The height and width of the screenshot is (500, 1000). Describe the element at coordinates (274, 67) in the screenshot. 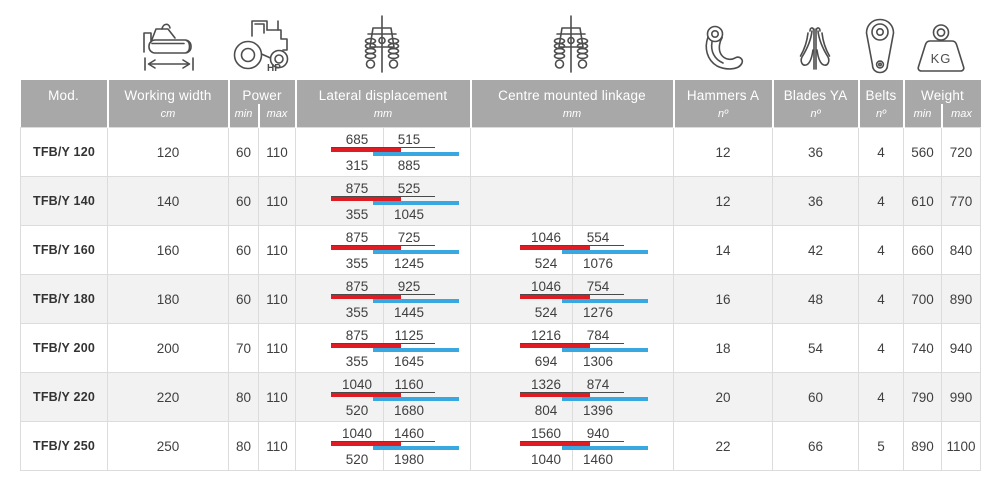

I see `hp-label: HP` at that location.